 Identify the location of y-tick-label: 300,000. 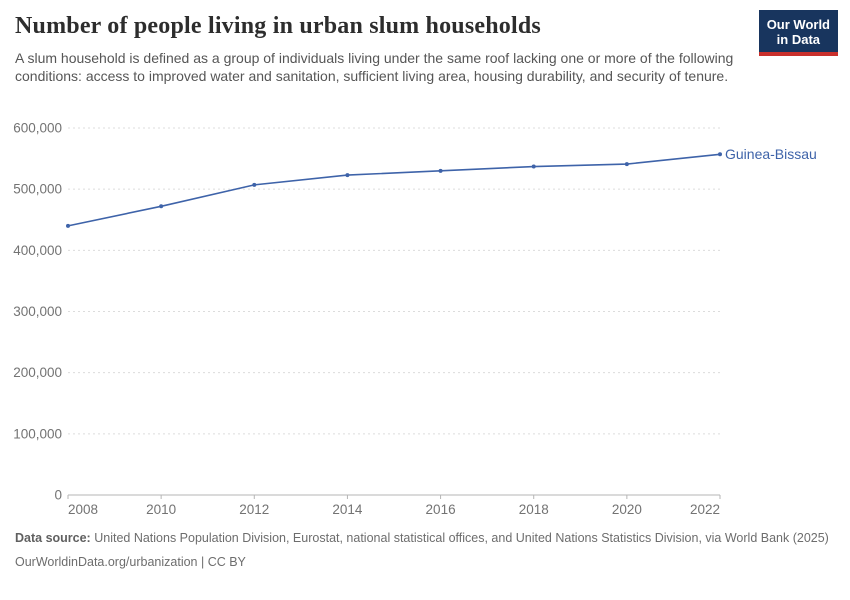
(37, 311).